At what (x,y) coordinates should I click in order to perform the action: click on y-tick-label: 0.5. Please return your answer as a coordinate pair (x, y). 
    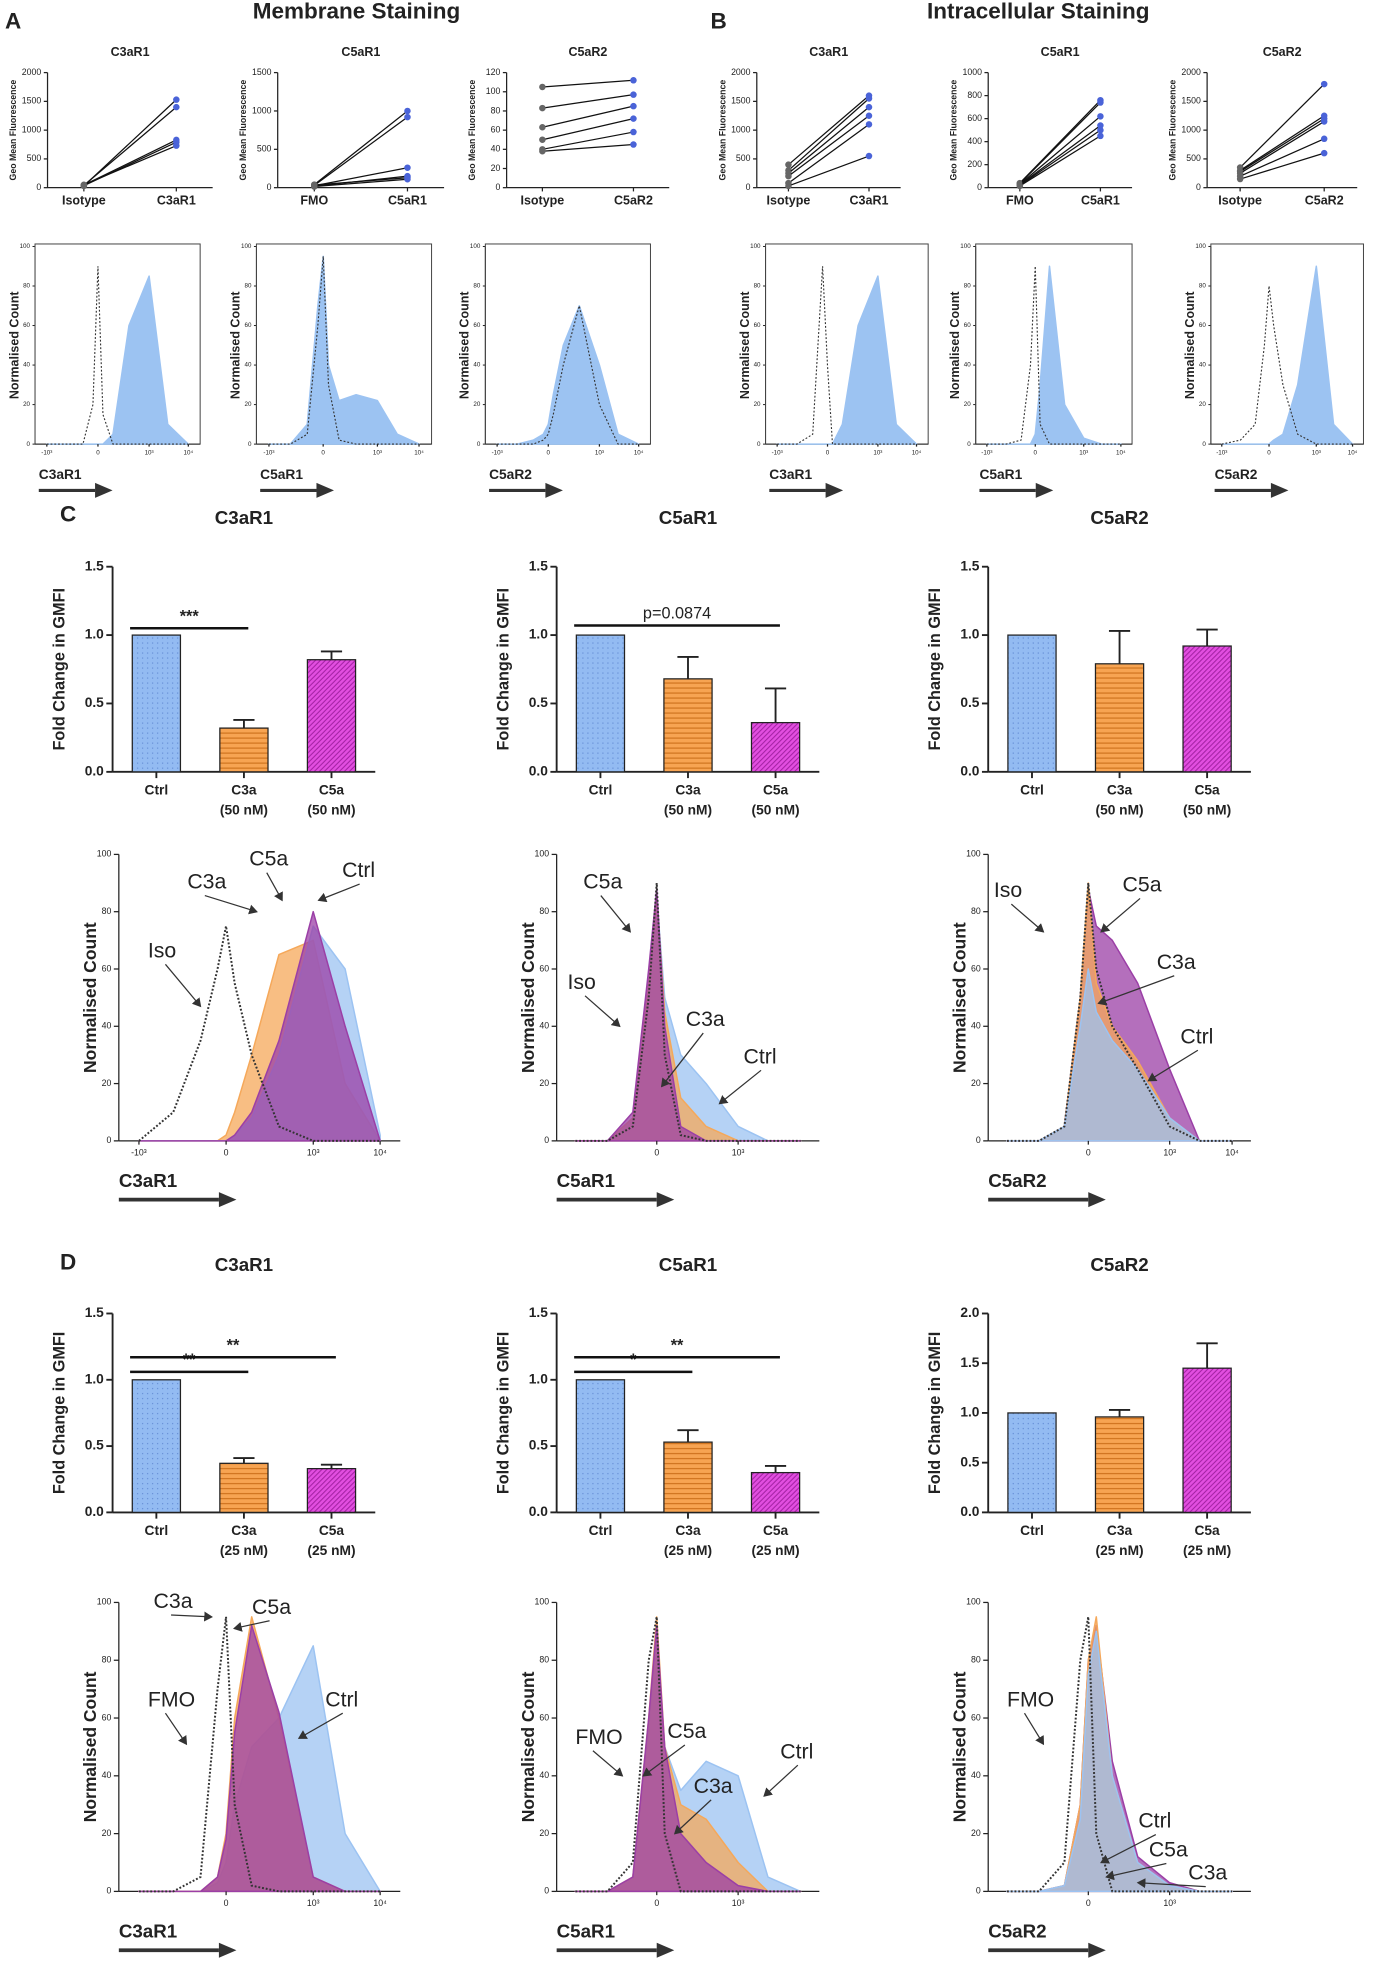
    Looking at the image, I should click on (538, 1445).